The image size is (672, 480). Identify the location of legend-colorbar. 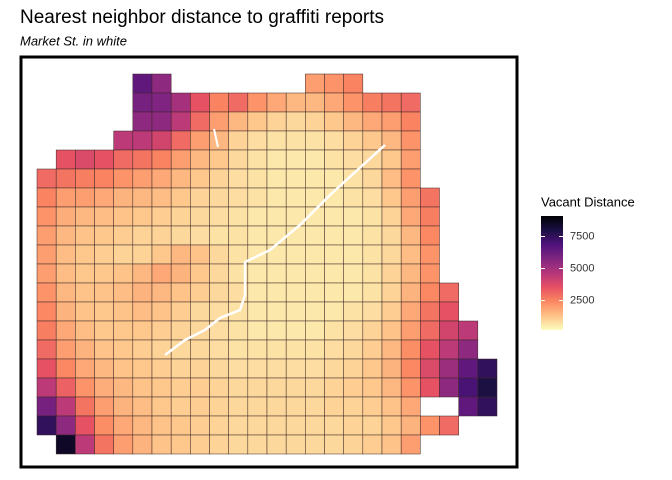
(552, 273).